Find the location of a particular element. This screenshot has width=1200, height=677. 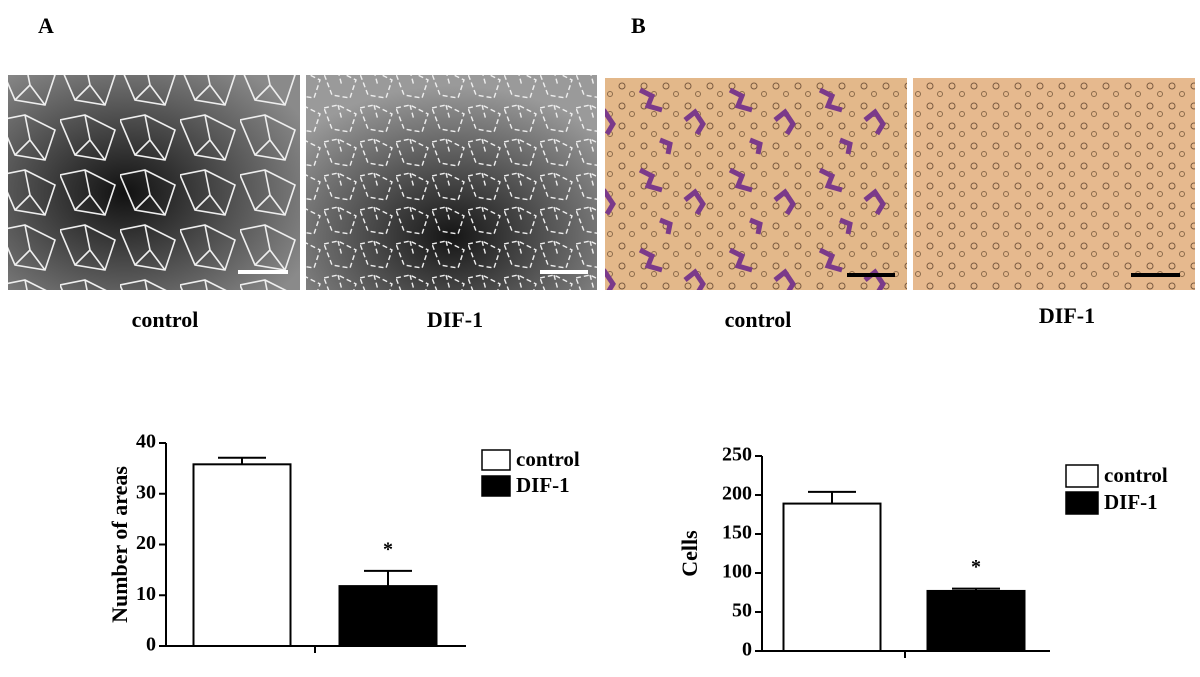

y-axis-label: Cells is located at coordinates (689, 553).